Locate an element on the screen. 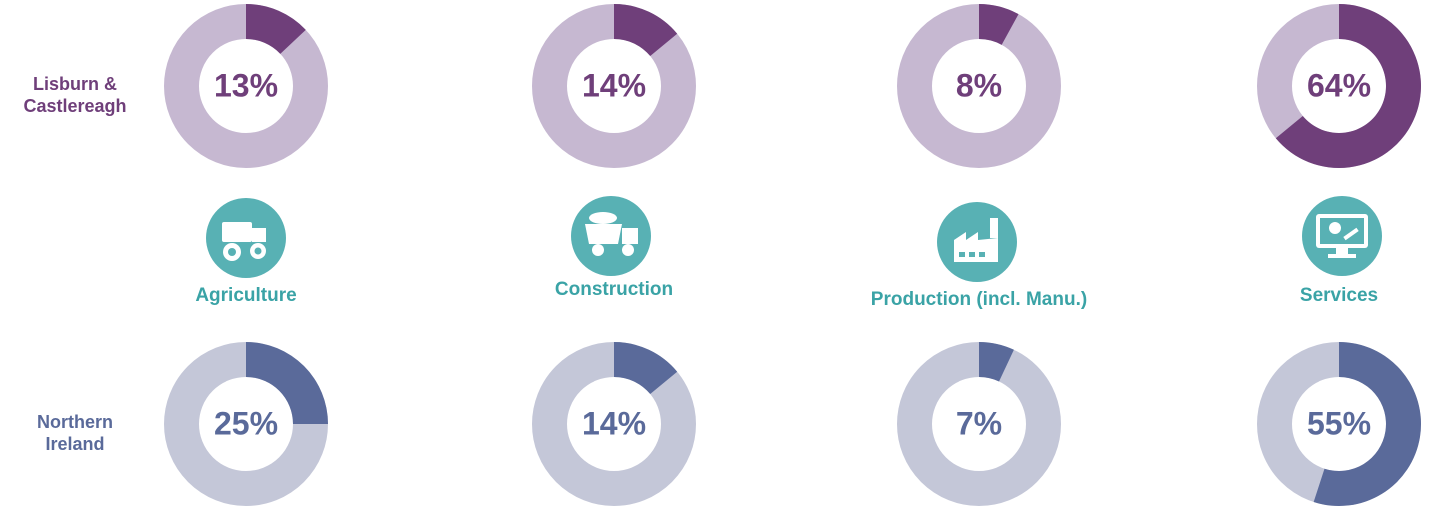 The width and height of the screenshot is (1429, 509). value-label: 13% is located at coordinates (246, 85).